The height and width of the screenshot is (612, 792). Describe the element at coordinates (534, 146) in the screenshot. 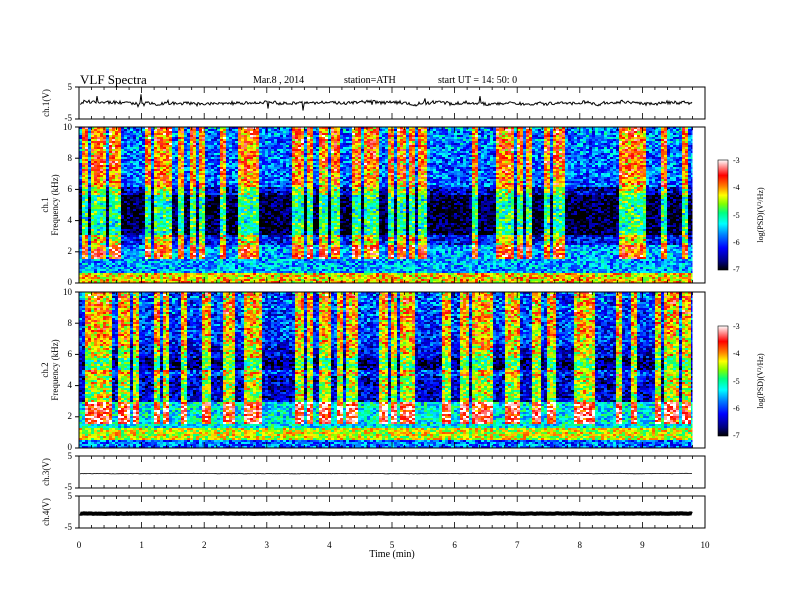

I see `spectrogram-cell-1-1996` at that location.